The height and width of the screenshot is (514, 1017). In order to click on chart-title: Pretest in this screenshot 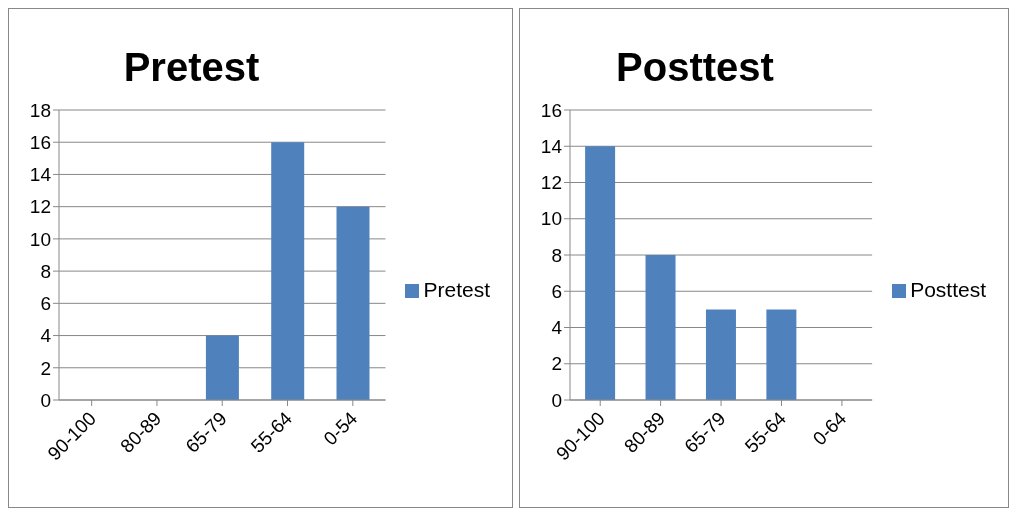, I will do `click(191, 67)`.